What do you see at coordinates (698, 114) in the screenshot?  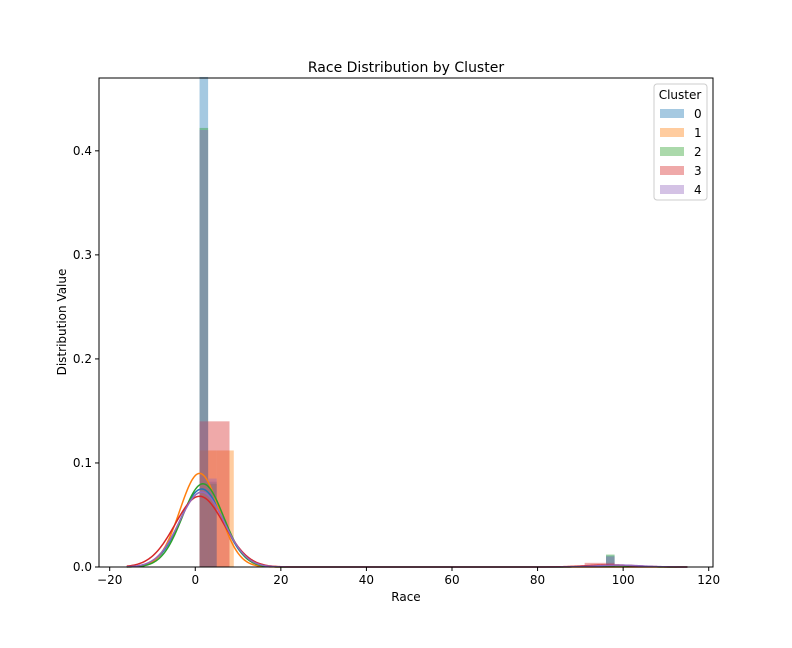 I see `legend-label-cluster-0: 0` at bounding box center [698, 114].